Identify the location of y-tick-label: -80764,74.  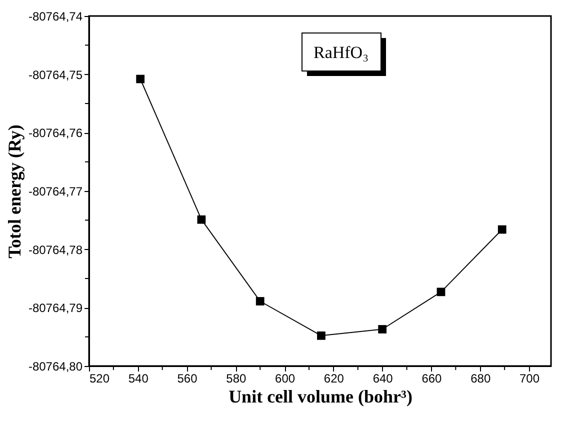
(55, 17).